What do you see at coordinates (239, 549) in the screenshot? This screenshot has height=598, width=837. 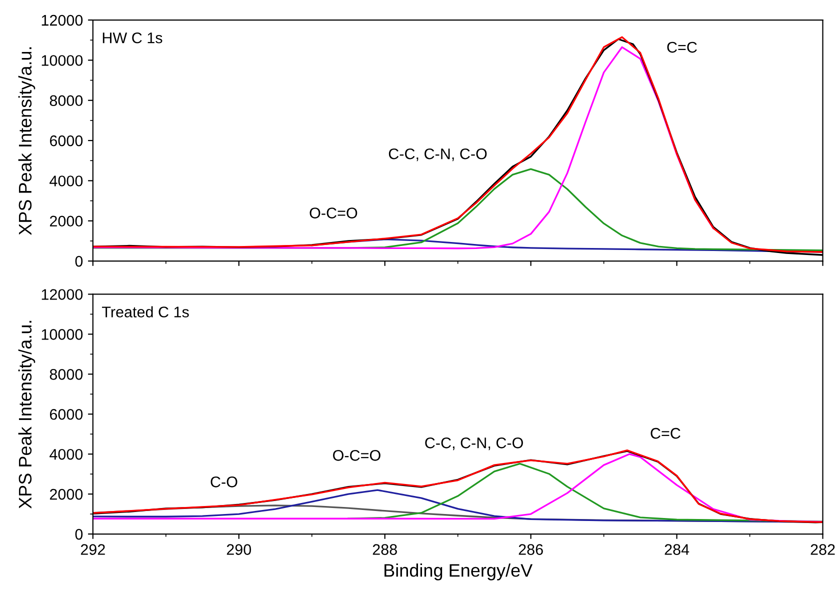 I see `x-tick-label: 290` at bounding box center [239, 549].